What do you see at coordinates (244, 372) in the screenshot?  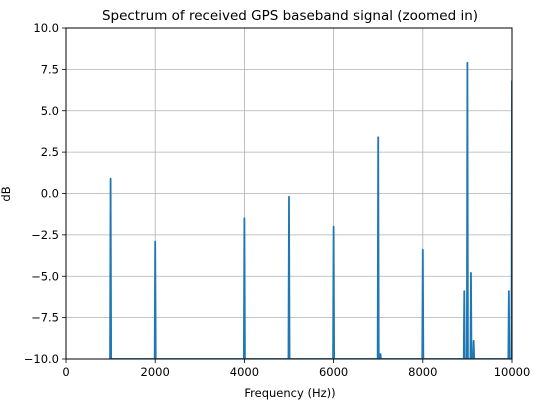 I see `x-tick-label: 4000` at bounding box center [244, 372].